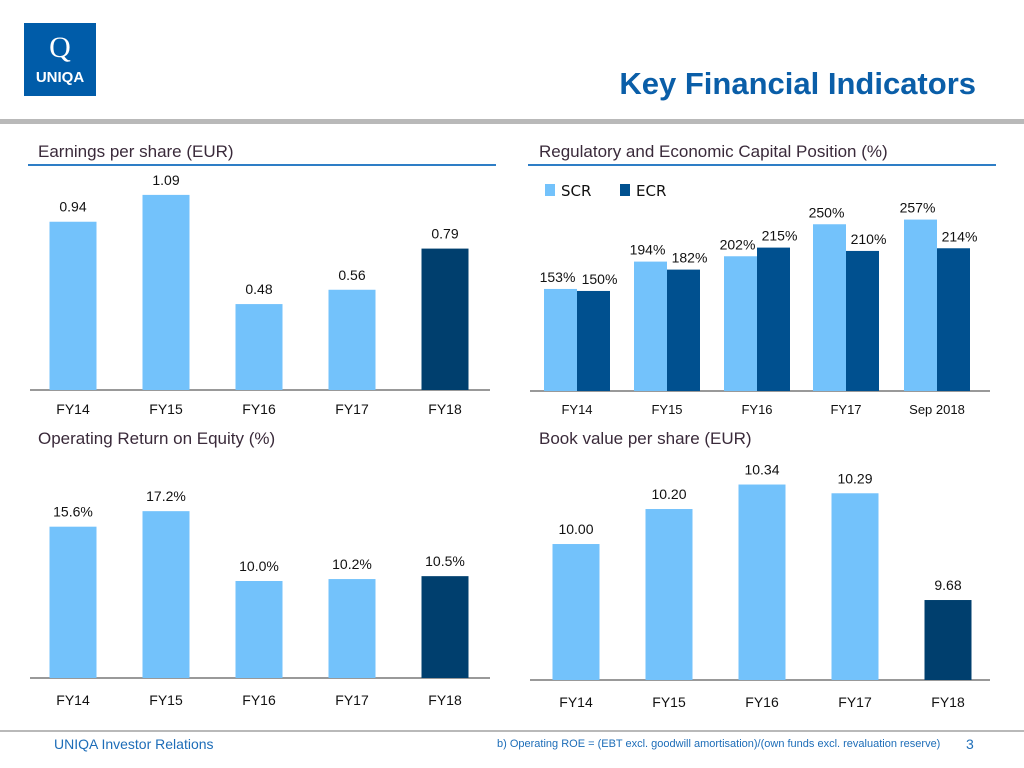 Image resolution: width=1024 pixels, height=768 pixels. What do you see at coordinates (512, 121) in the screenshot?
I see `header-divider` at bounding box center [512, 121].